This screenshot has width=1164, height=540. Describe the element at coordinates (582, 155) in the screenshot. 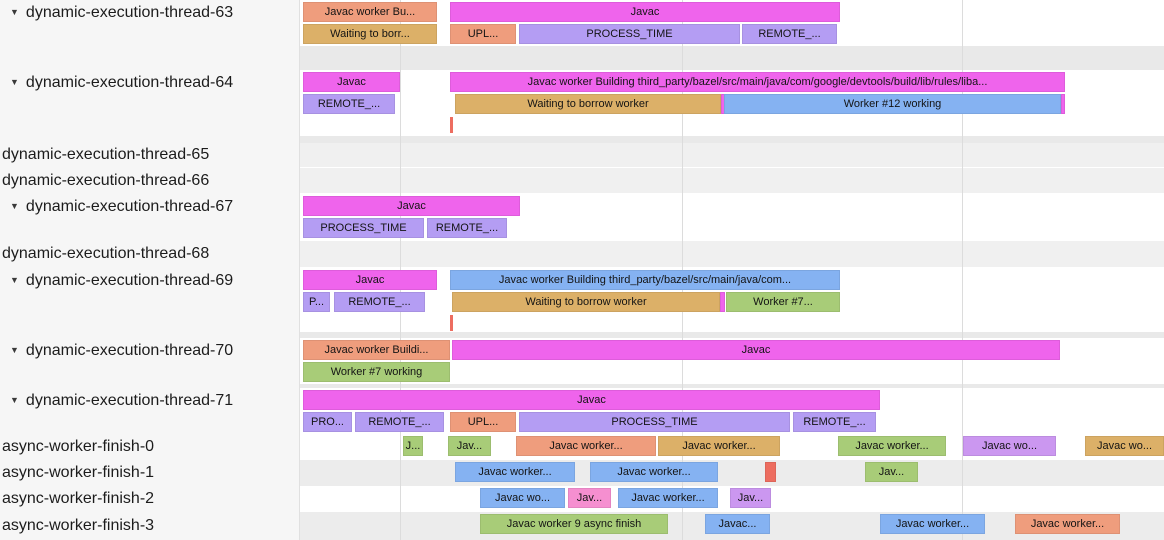

I see `thread-row: dynamic-execution-thread-65` at that location.